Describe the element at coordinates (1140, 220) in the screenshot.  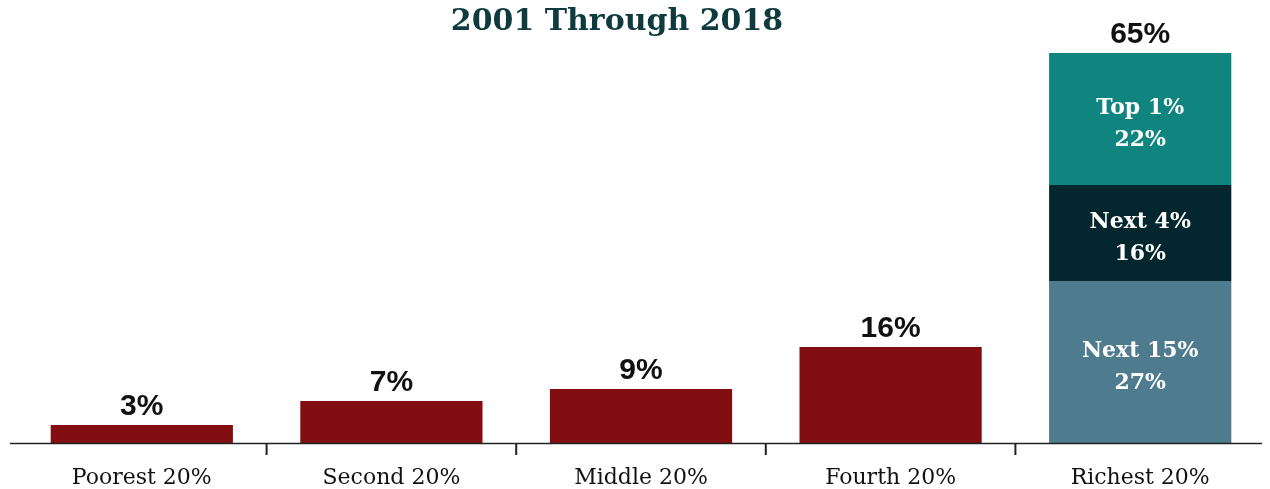
I see `series-label: Next 4%` at that location.